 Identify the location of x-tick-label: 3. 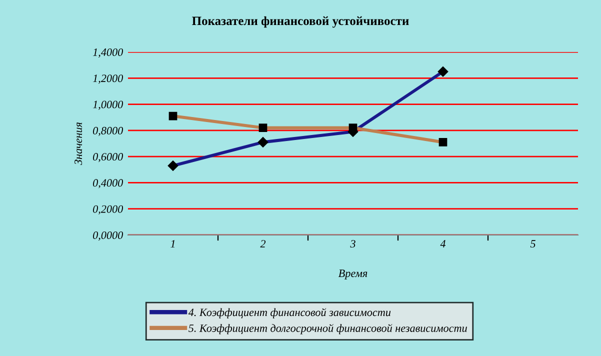
(353, 244).